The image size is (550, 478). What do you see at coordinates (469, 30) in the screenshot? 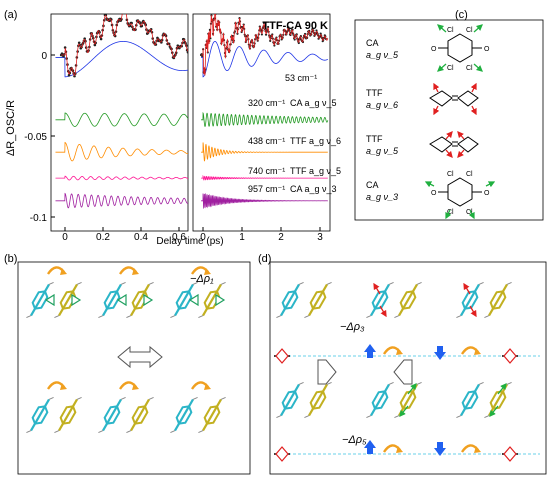
I see `ca1-cl-tr: Cl` at bounding box center [469, 30].